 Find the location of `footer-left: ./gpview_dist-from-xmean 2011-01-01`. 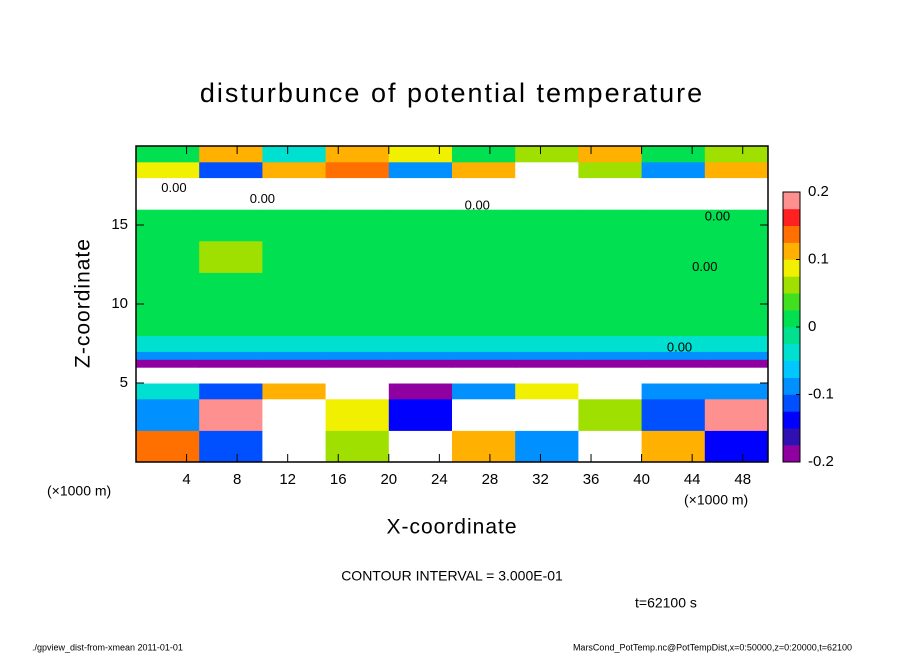

footer-left: ./gpview_dist-from-xmean 2011-01-01 is located at coordinates (107, 647).